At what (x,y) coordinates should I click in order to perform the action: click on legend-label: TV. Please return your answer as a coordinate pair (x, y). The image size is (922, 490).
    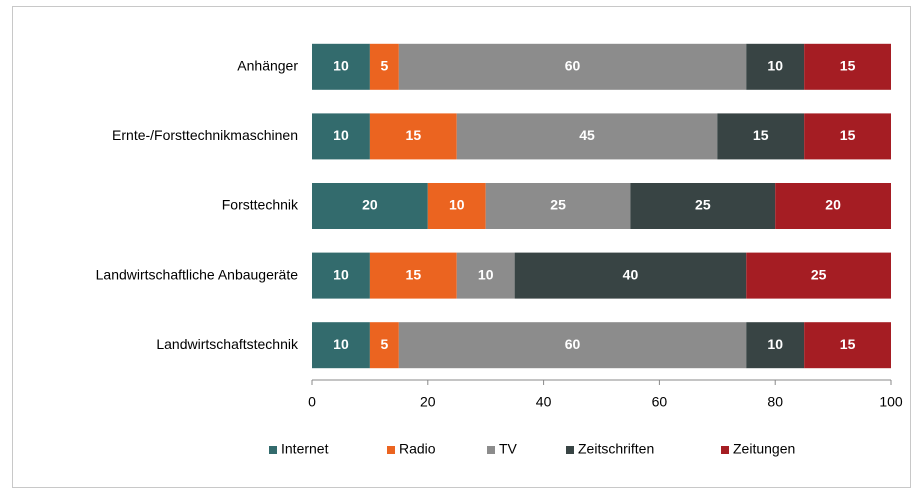
    Looking at the image, I should click on (508, 449).